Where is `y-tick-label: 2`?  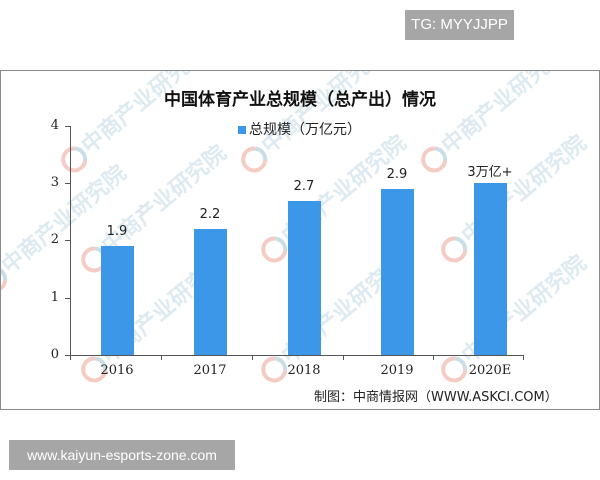 y-tick-label: 2 is located at coordinates (54, 239).